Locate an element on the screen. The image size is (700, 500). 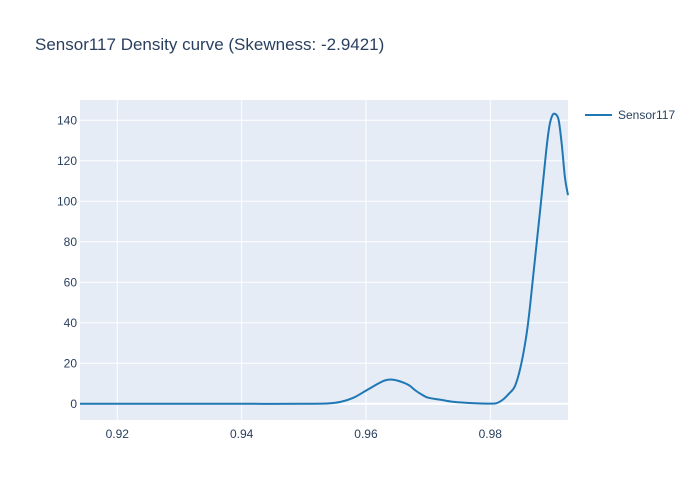
y-axis-ticks: 0 20 40 60 80 100 120 140 is located at coordinates (67, 262).